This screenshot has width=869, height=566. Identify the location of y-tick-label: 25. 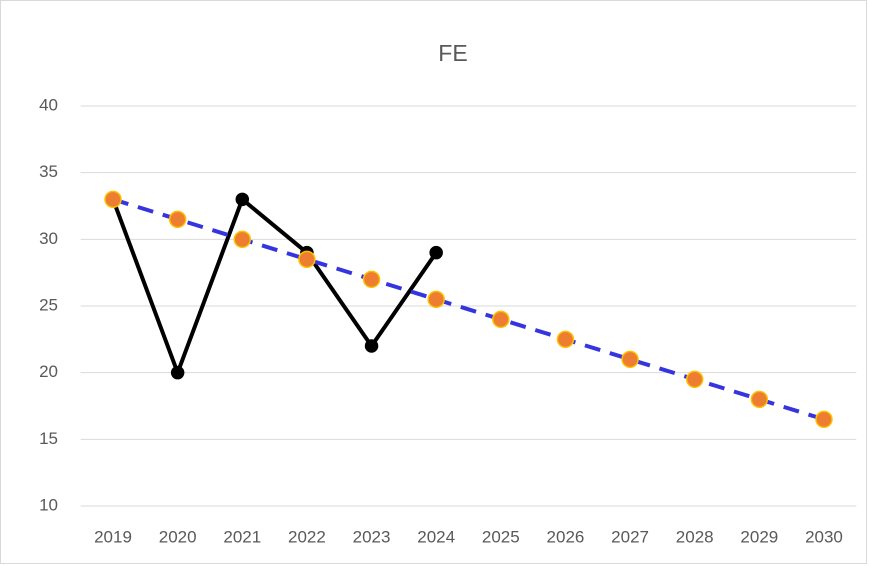
(48, 304).